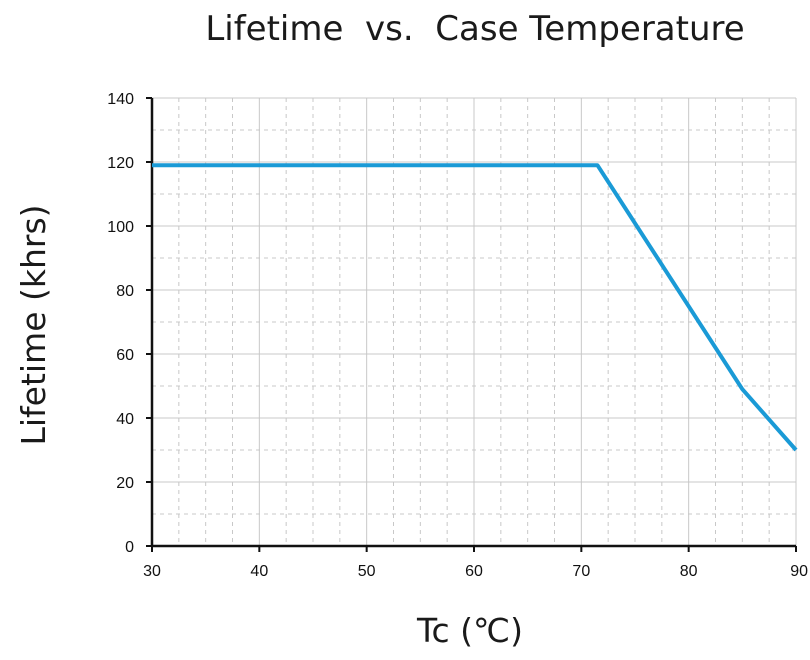  Describe the element at coordinates (120, 163) in the screenshot. I see `y-tick-label: 120` at that location.